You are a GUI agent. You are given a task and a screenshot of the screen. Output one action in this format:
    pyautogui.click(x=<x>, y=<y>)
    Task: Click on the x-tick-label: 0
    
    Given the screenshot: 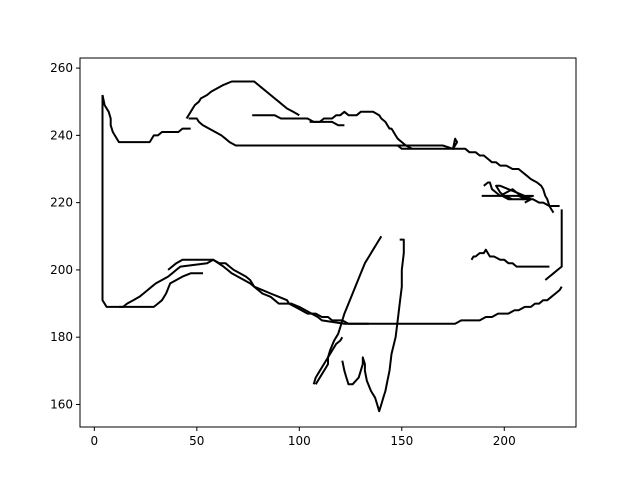 What is the action you would take?
    pyautogui.click(x=95, y=441)
    